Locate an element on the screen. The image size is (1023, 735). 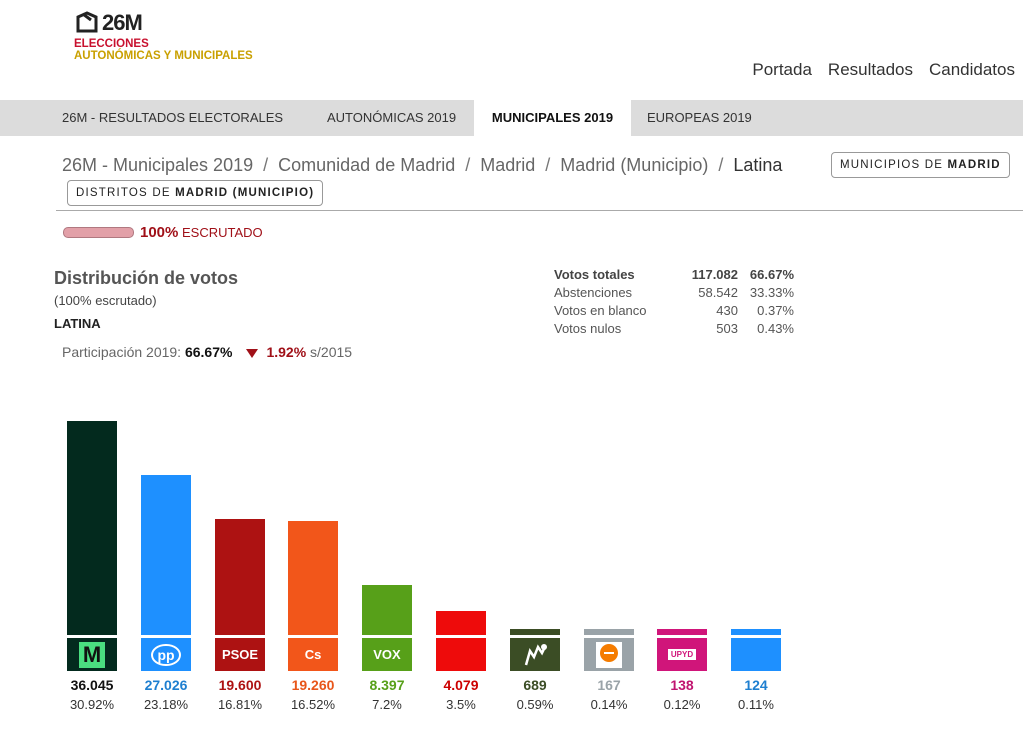
nav-resultados: Resultados is located at coordinates (870, 69).